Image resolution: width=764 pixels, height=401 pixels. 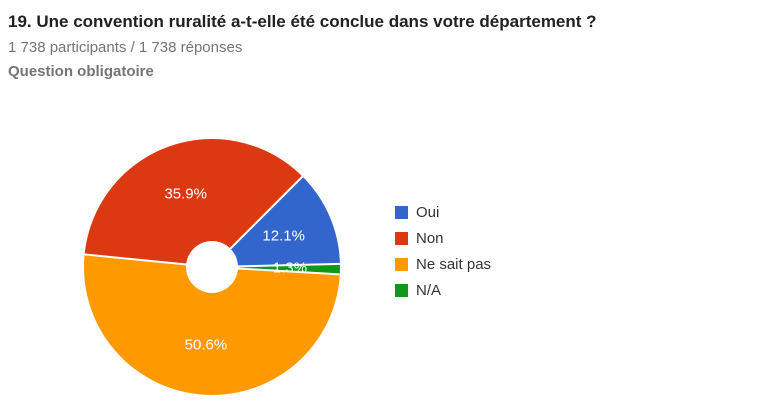 I want to click on legend-item: N/A, so click(x=443, y=290).